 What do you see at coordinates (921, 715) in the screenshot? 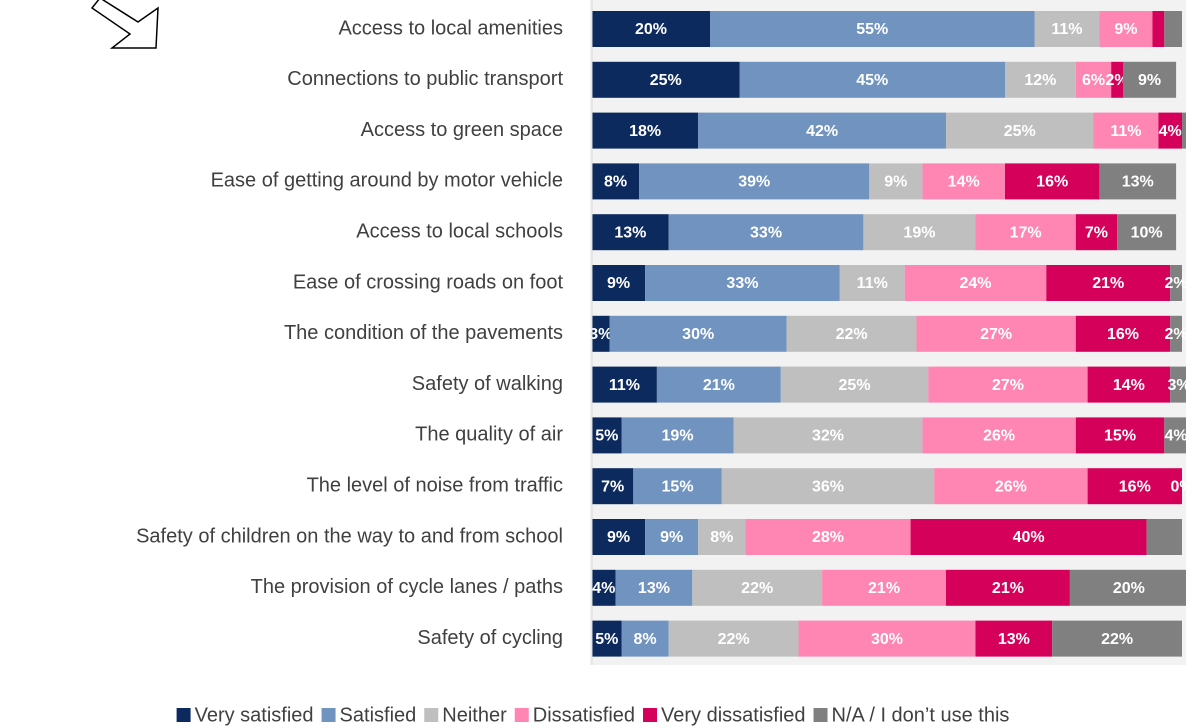
I see `legend-label: N/A / I don’t use this` at bounding box center [921, 715].